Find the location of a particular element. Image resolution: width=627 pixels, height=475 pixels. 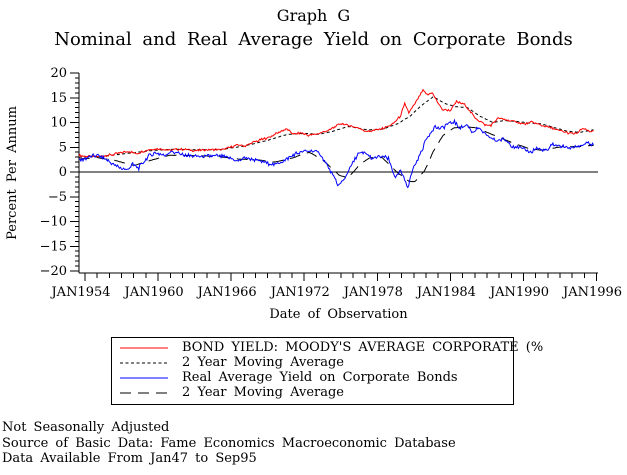

svg-text: JAN1966 is located at coordinates (226, 292).